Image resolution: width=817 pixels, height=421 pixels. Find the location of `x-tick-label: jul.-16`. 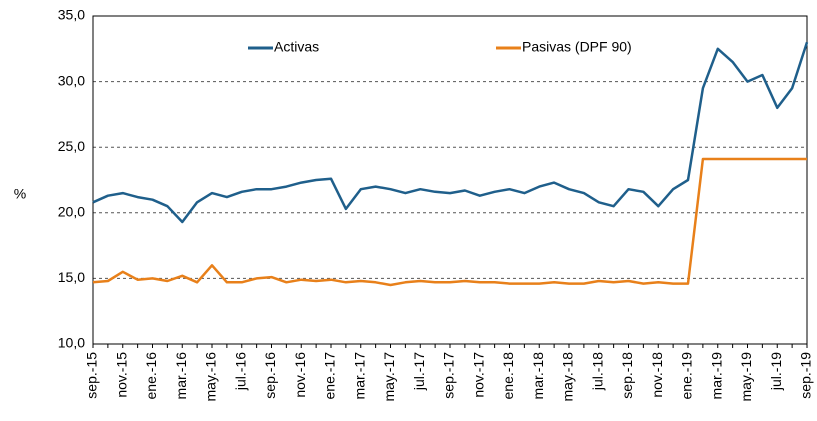

x-tick-label: jul.-16 is located at coordinates (240, 371).